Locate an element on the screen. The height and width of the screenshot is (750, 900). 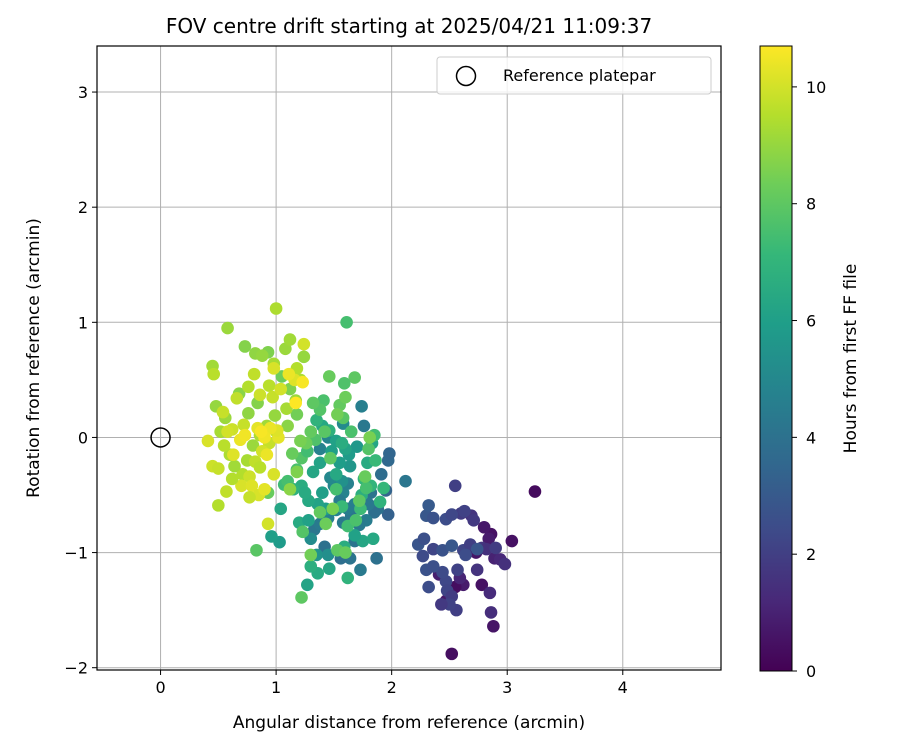
y-tick-label: 1 is located at coordinates (83, 322).